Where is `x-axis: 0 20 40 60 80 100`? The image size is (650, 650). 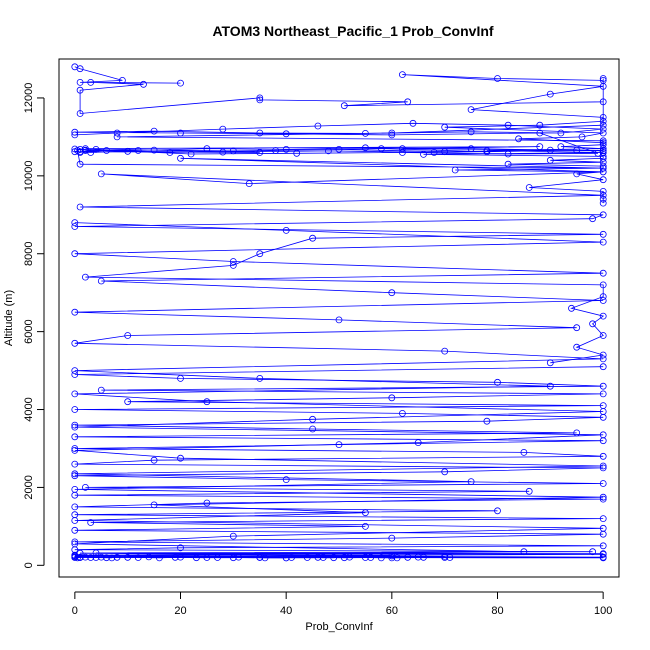
x-axis: 0 20 40 60 80 100 is located at coordinates (342, 604).